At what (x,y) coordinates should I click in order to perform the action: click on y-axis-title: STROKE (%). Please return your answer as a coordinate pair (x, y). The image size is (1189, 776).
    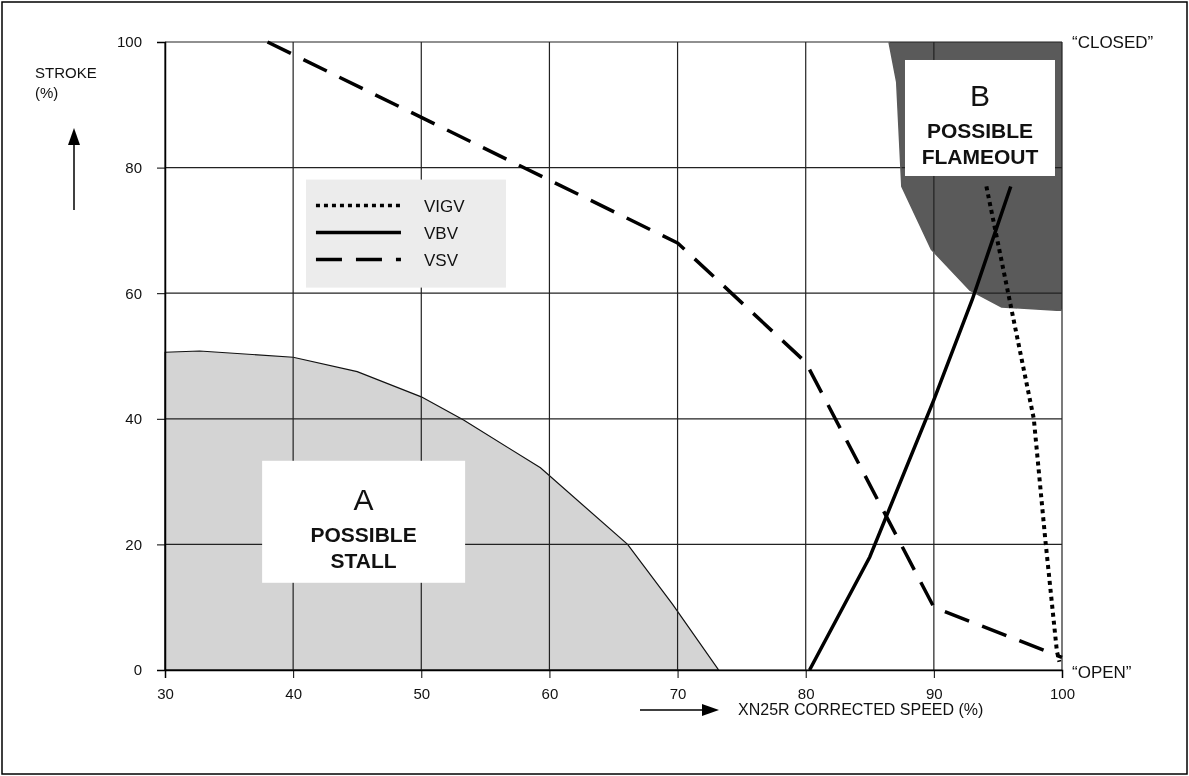
    Looking at the image, I should click on (66, 82).